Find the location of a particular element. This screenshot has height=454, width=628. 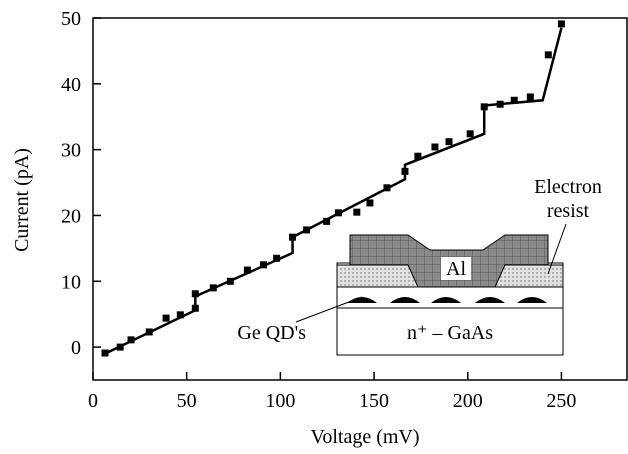

y-tick-label: 40 is located at coordinates (71, 85).